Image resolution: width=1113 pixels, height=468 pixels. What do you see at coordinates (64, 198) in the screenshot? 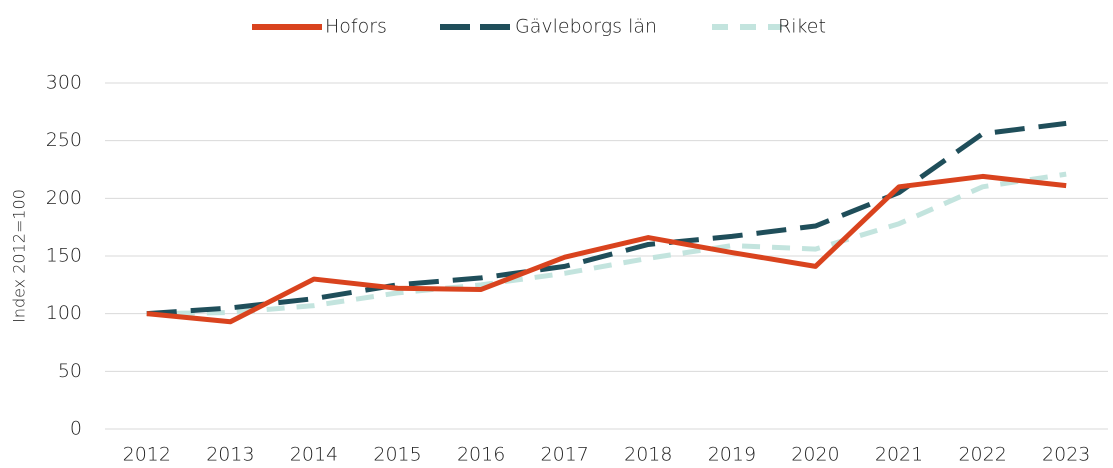
I see `y-tick-label: 200` at bounding box center [64, 198].